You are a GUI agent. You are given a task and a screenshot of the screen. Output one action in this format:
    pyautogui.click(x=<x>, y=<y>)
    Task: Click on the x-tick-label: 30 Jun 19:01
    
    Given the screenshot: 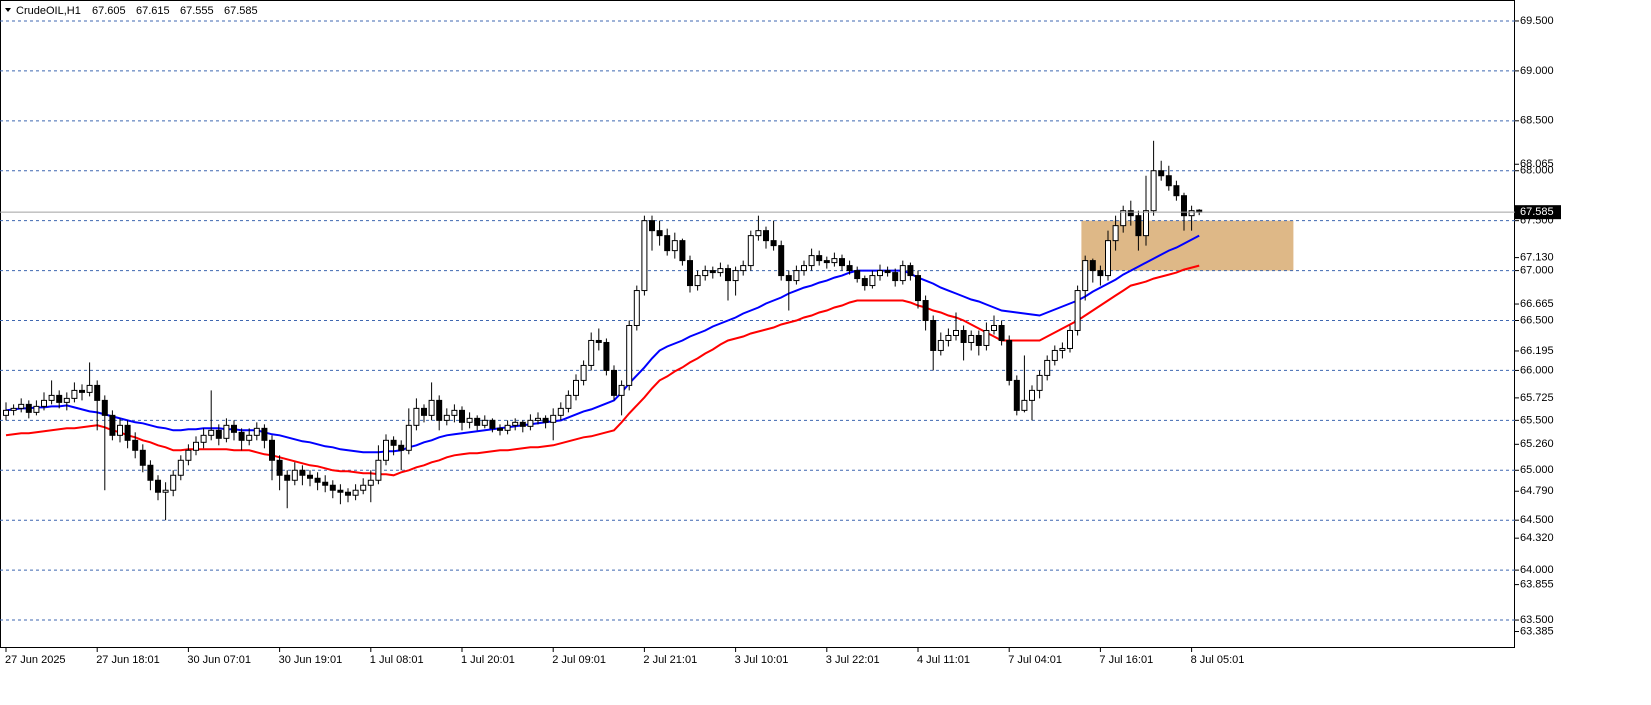 What is the action you would take?
    pyautogui.click(x=311, y=660)
    